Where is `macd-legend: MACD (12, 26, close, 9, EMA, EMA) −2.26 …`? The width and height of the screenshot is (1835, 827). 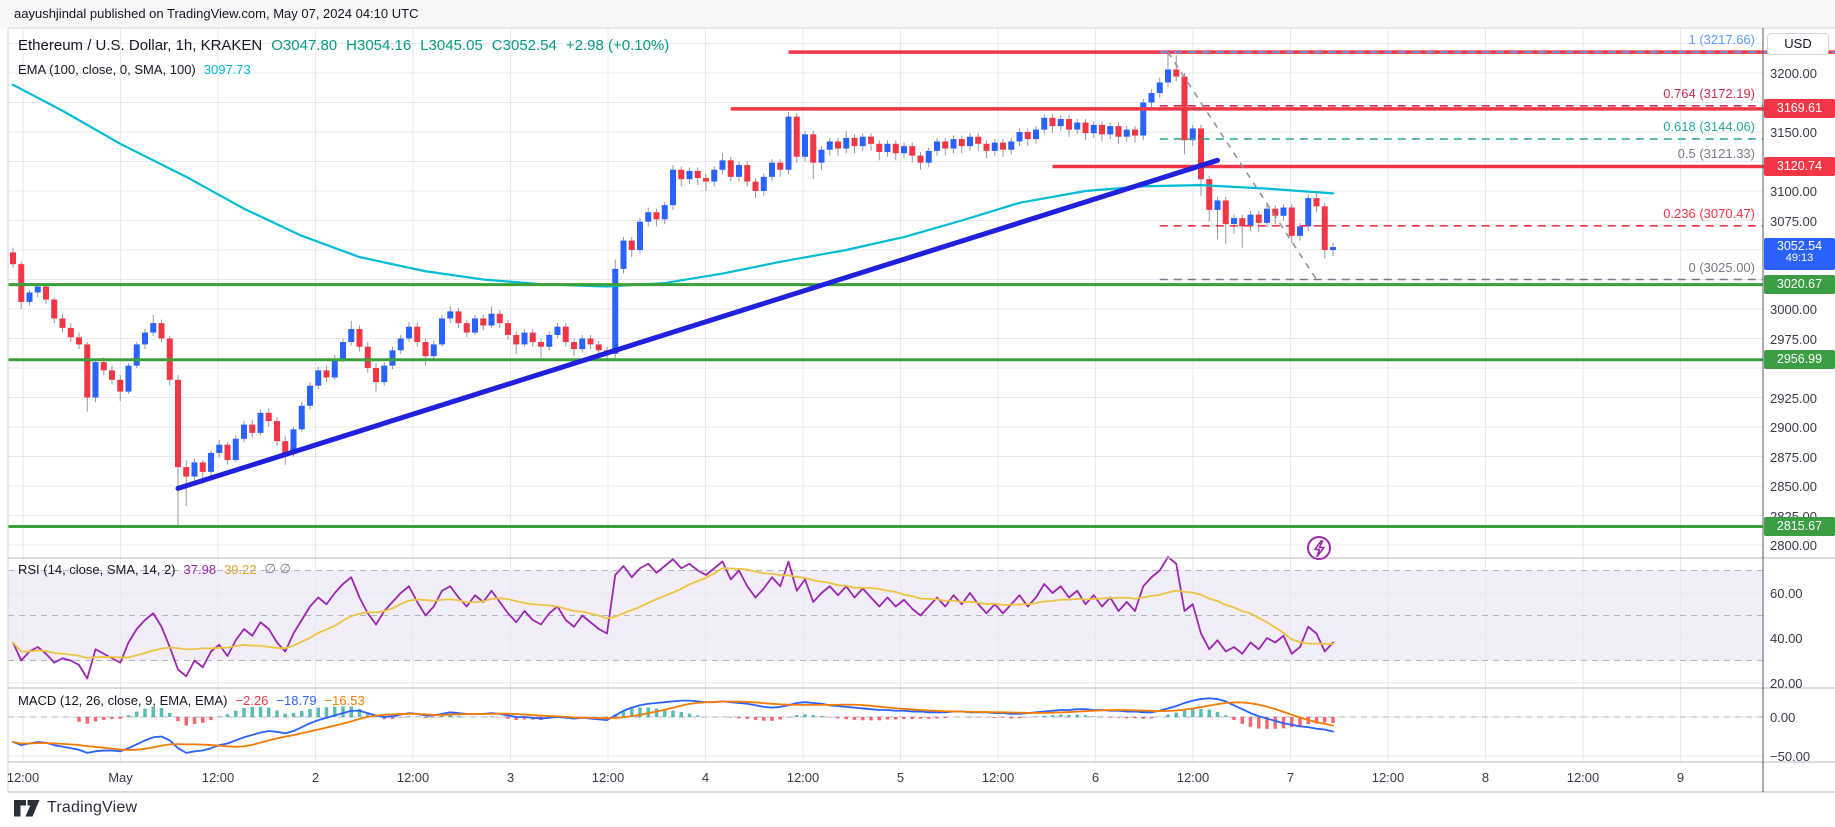 macd-legend: MACD (12, 26, close, 9, EMA, EMA) −2.26 … is located at coordinates (191, 700).